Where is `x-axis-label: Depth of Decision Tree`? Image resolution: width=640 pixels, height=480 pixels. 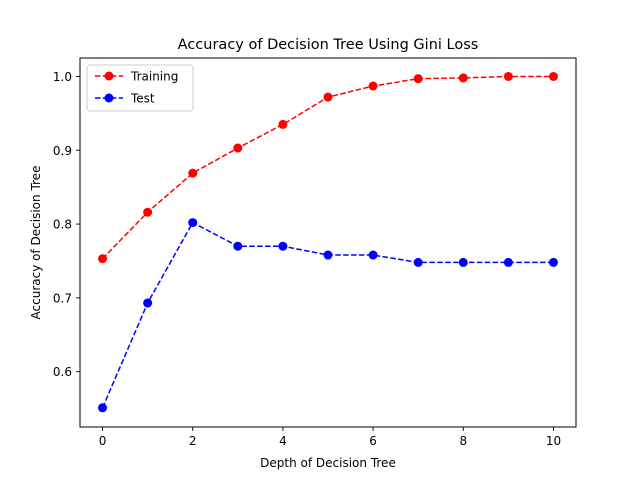 x-axis-label: Depth of Decision Tree is located at coordinates (328, 463).